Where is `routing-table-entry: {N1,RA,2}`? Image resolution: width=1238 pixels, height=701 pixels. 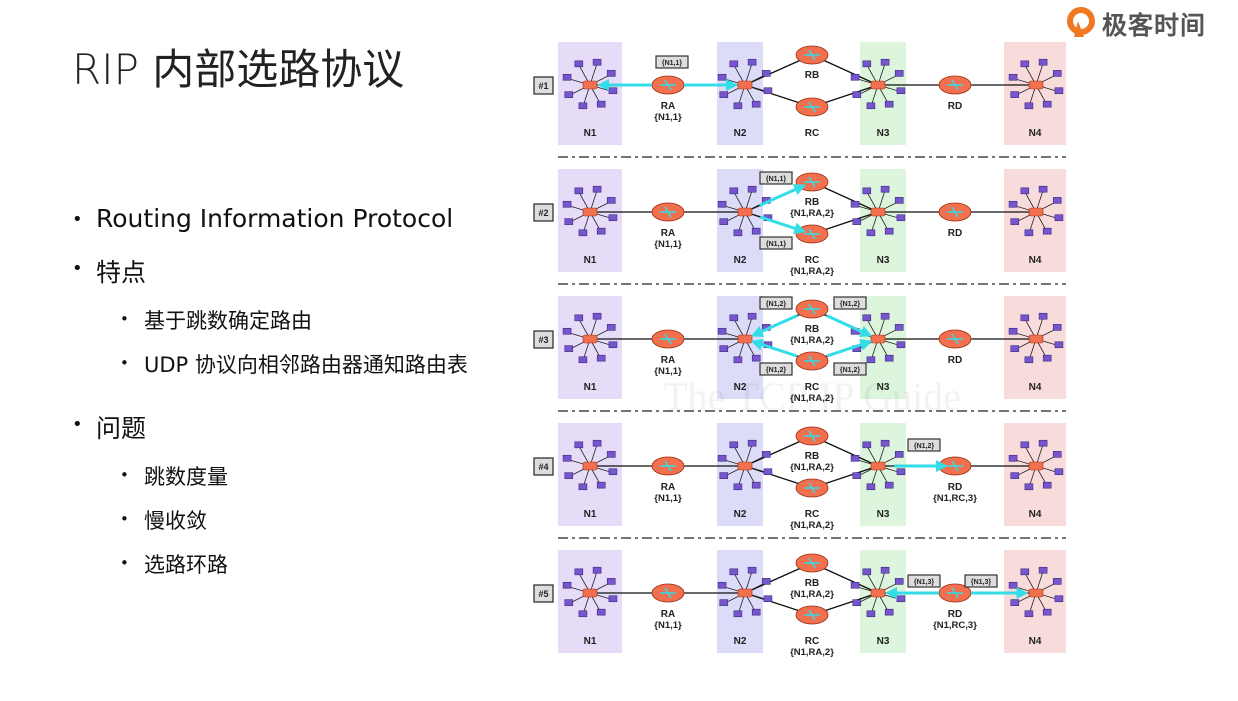
routing-table-entry: {N1,RA,2} is located at coordinates (812, 652).